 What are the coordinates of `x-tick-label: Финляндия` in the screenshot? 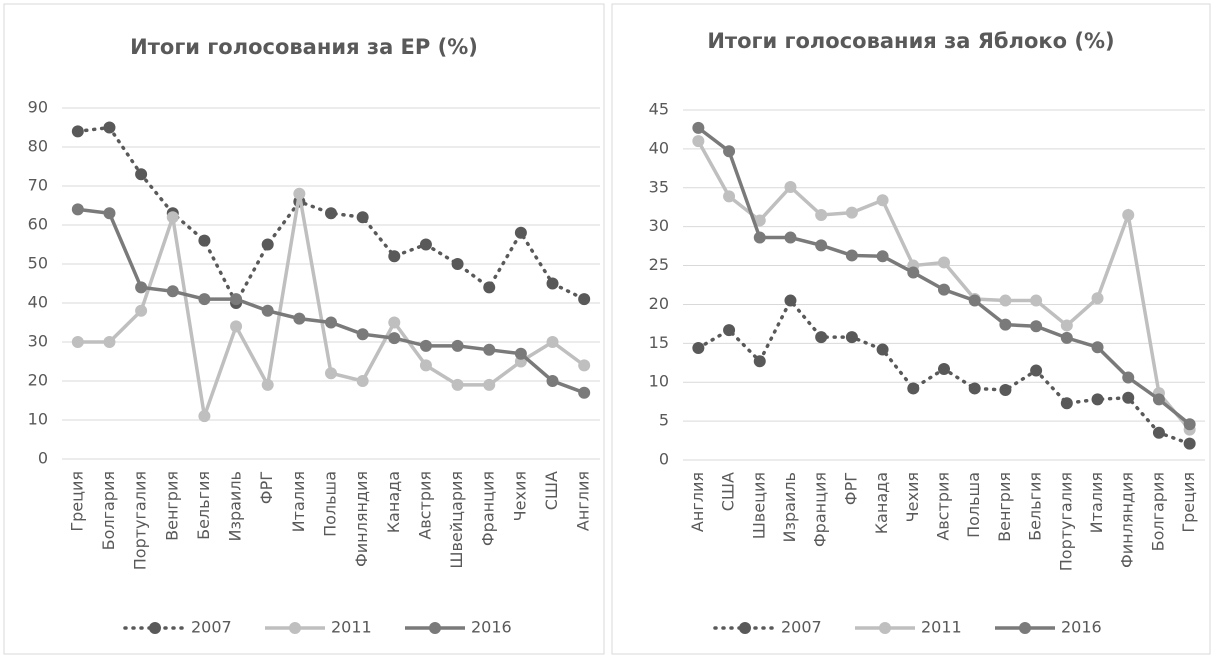 It's located at (1127, 520).